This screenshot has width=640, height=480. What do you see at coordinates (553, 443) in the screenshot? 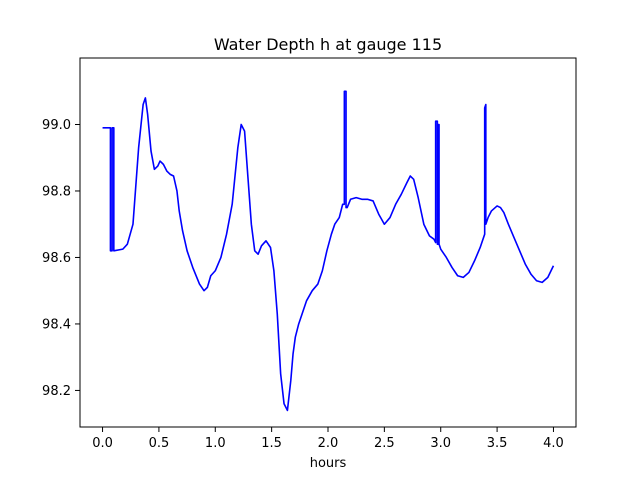
I see `x-tick-label: 4.0` at bounding box center [553, 443].